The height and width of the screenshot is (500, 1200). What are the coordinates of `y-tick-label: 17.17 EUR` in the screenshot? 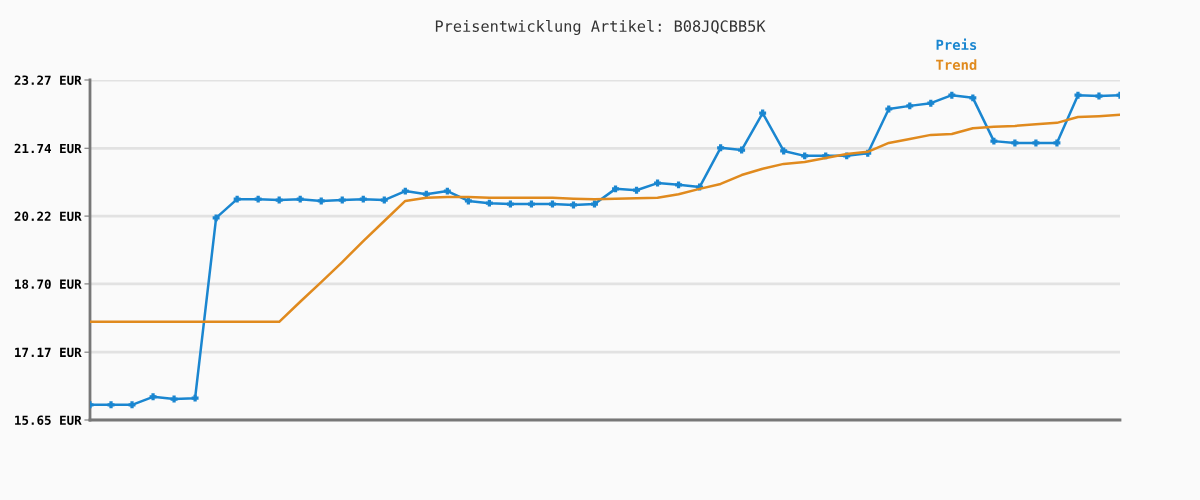 It's located at (48, 352).